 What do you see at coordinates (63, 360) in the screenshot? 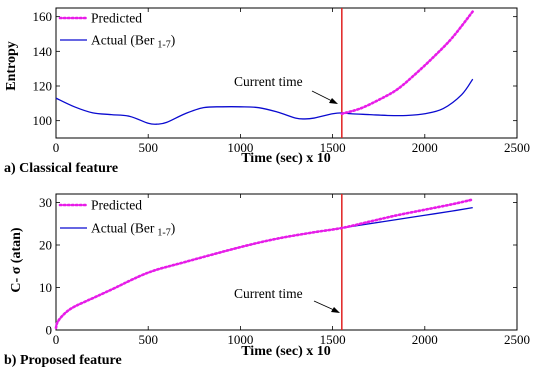
I see `panel-label: b) Proposed feature` at bounding box center [63, 360].